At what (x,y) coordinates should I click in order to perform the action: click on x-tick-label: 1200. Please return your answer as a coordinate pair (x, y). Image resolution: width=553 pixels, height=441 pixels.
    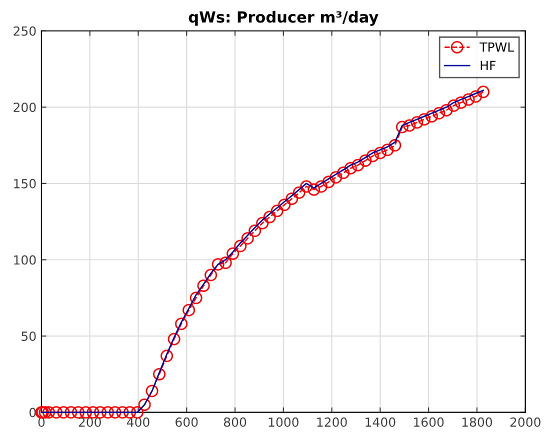
    Looking at the image, I should click on (332, 422).